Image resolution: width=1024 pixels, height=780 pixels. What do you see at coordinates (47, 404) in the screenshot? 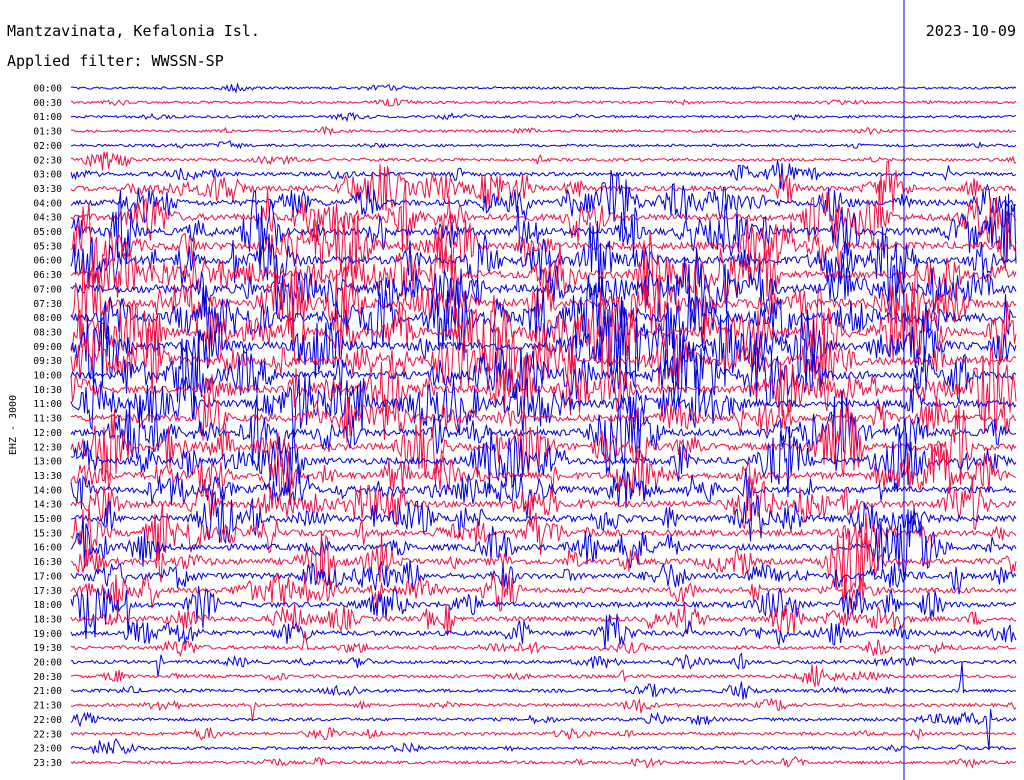
I see `hour-label: 11:00` at bounding box center [47, 404].